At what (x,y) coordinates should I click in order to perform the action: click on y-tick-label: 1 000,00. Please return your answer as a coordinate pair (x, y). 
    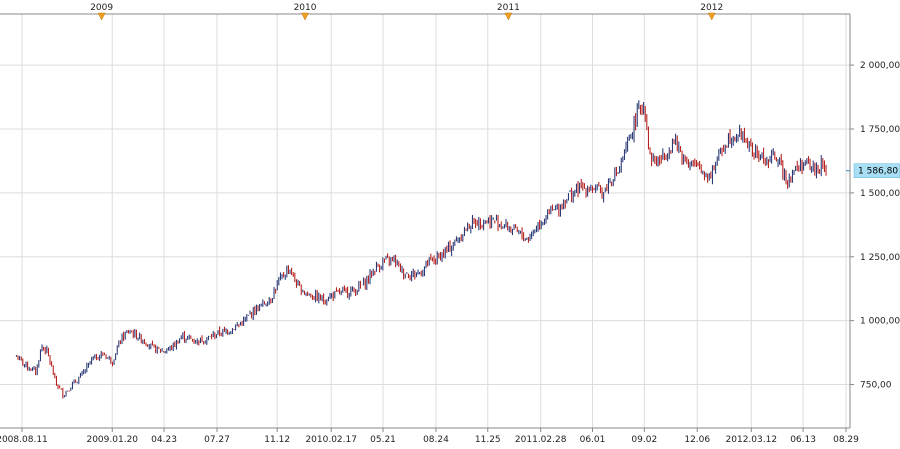
    Looking at the image, I should click on (880, 322).